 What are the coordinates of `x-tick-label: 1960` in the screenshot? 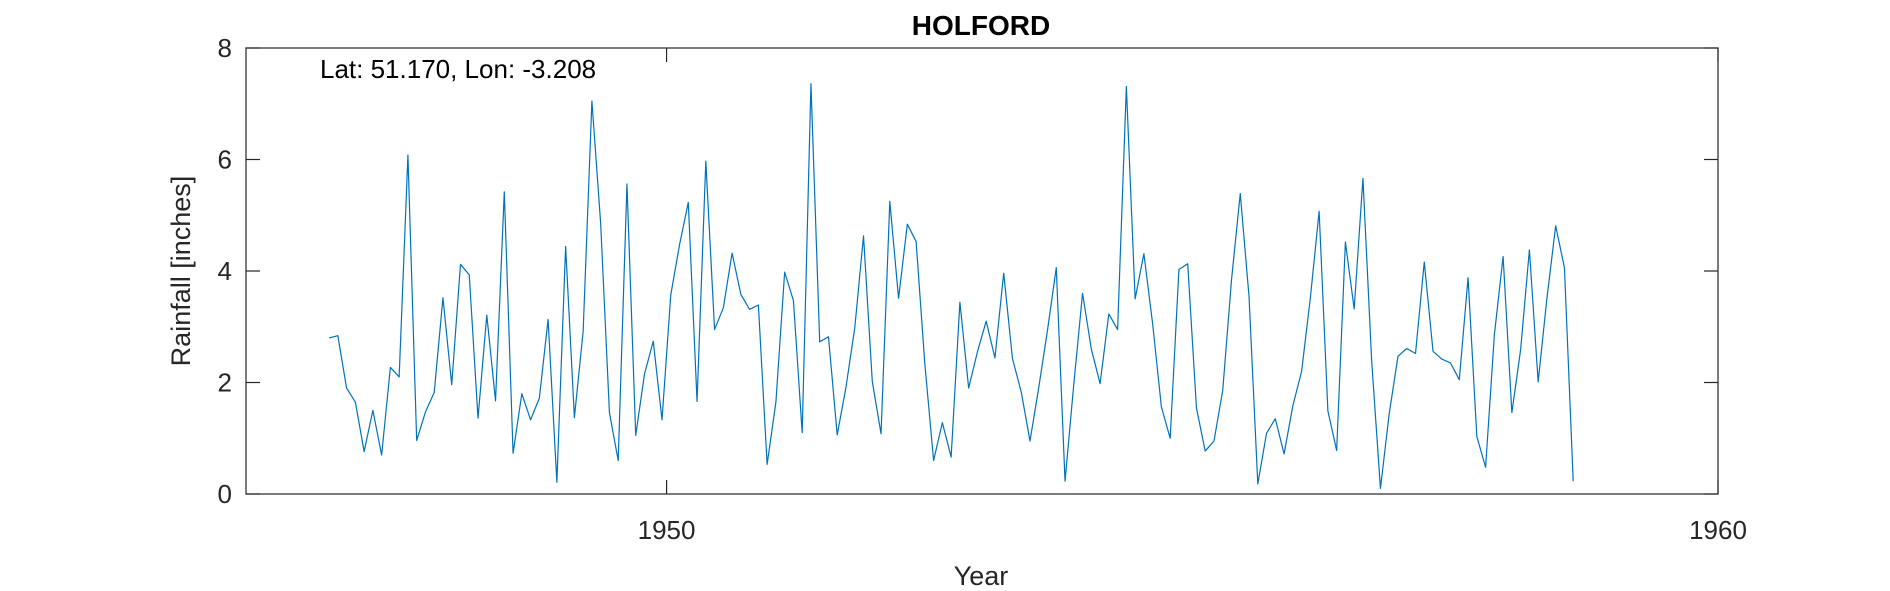 It's located at (1718, 530).